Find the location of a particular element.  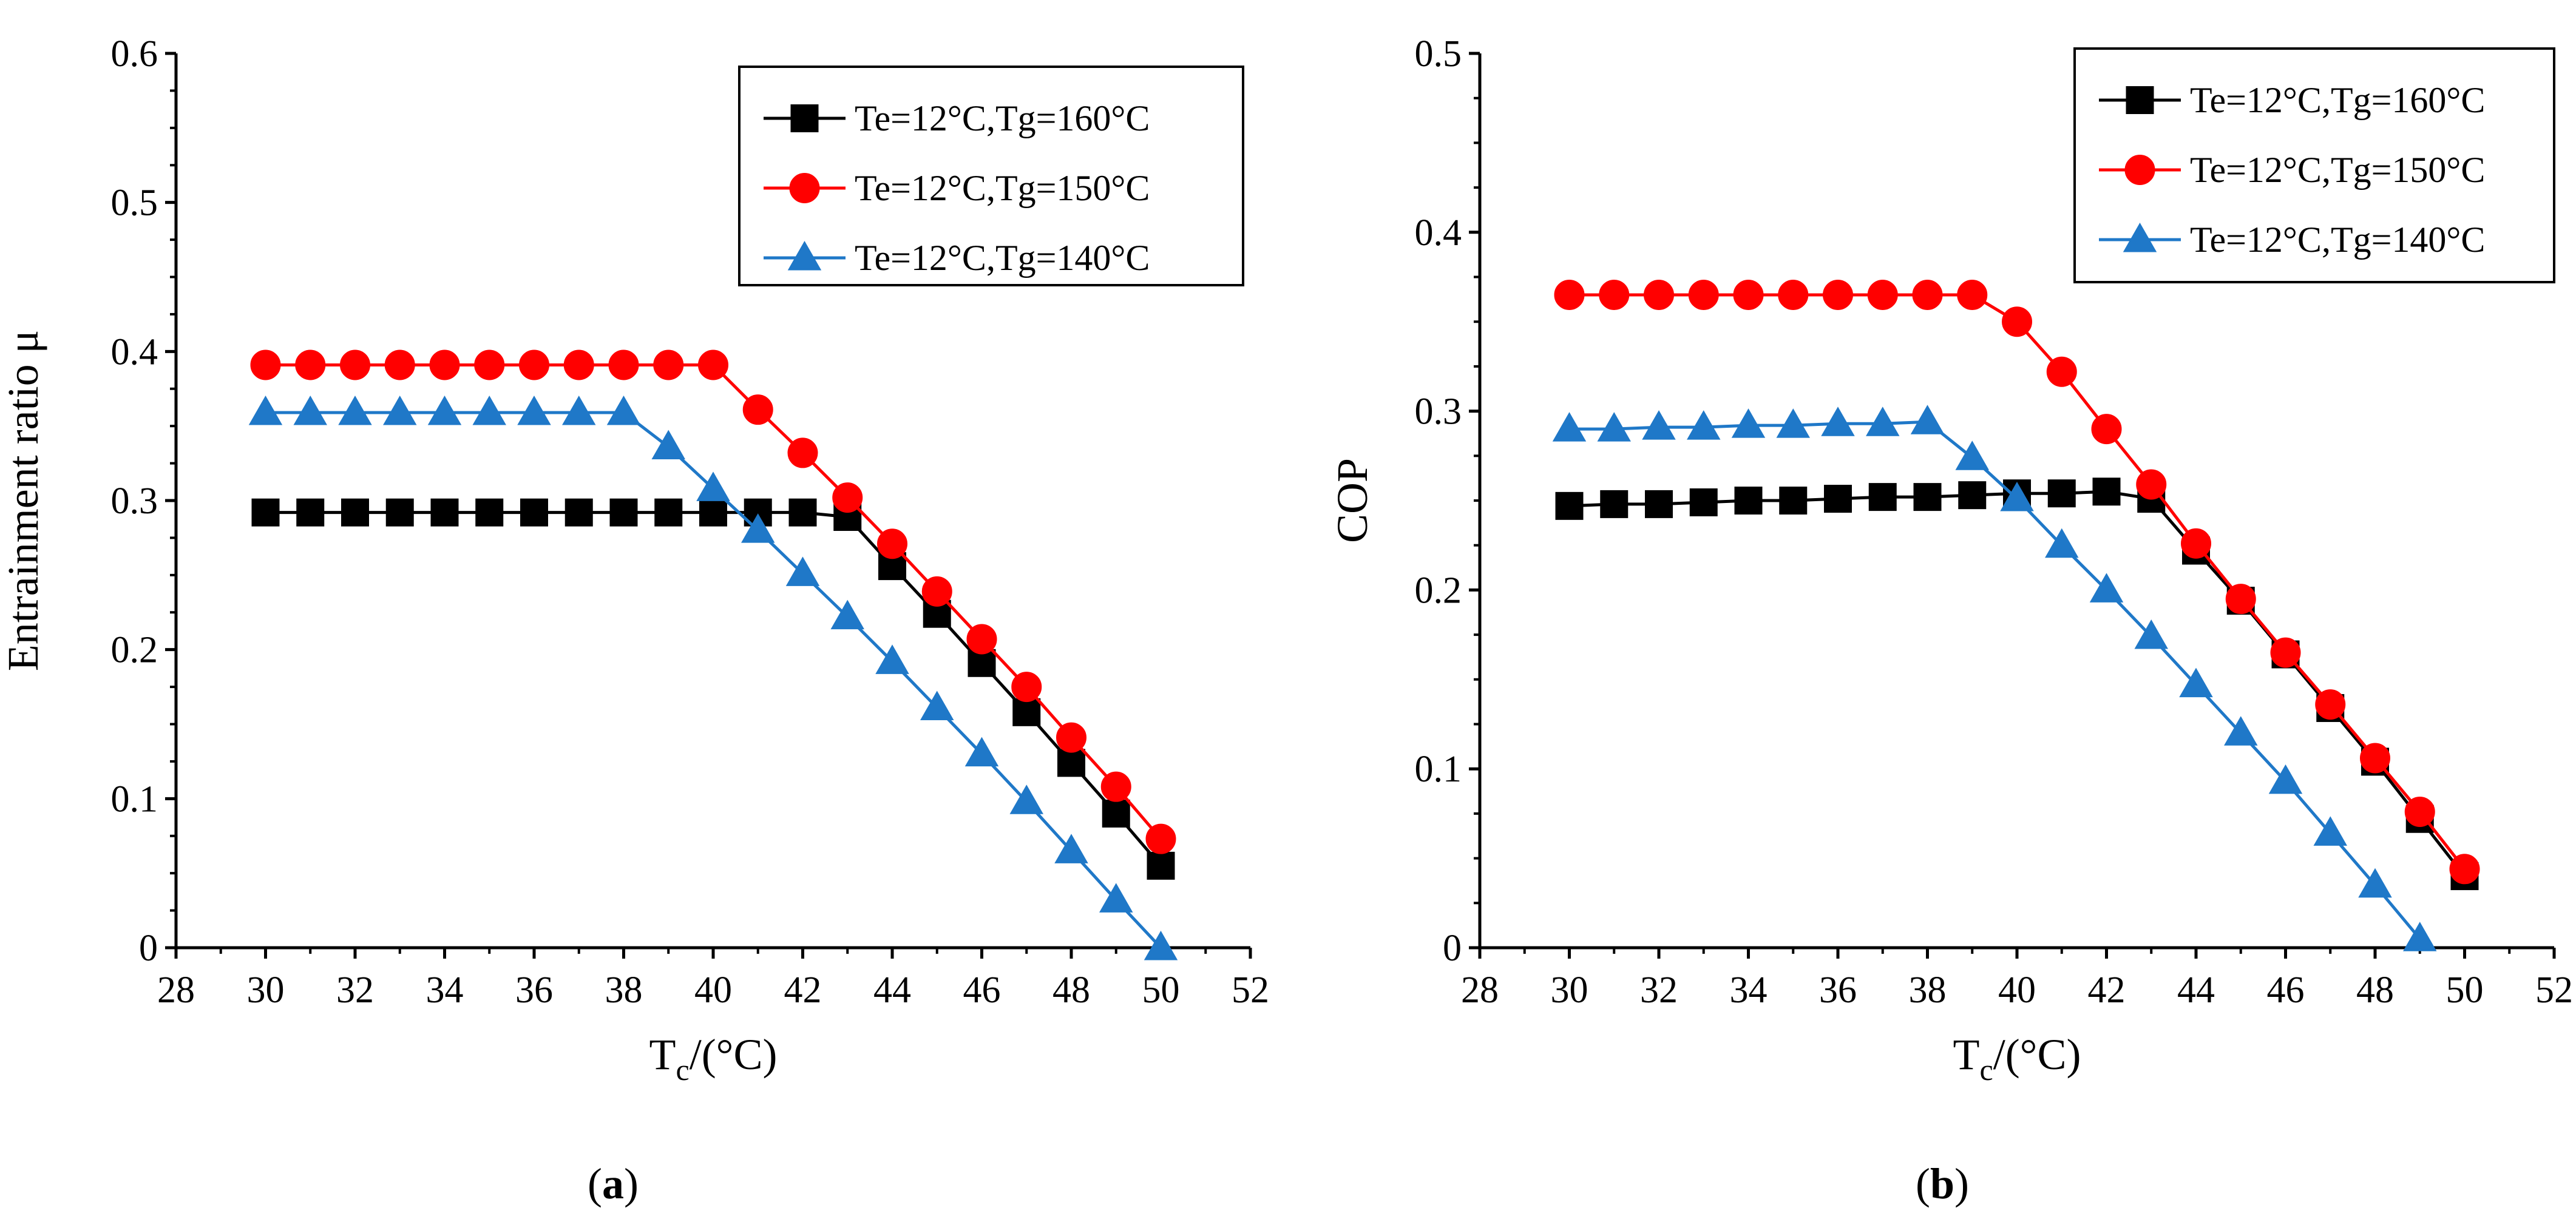

legend-label: Te=12°C,Tg=140°C is located at coordinates (2337, 240).